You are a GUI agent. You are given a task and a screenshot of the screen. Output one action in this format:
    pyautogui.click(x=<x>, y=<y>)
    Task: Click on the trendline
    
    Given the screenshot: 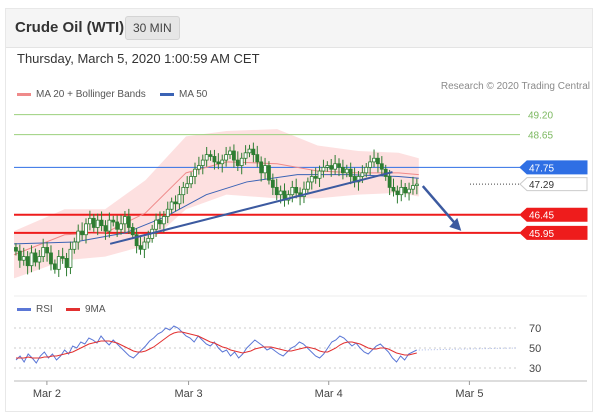 What is the action you would take?
    pyautogui.click(x=251, y=208)
    